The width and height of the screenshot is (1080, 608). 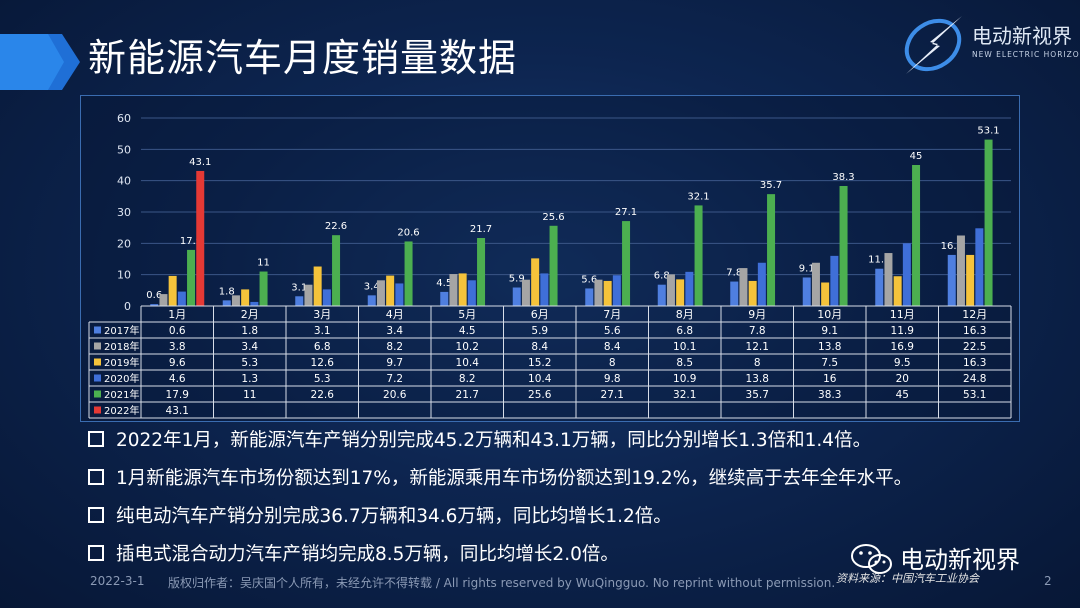 What do you see at coordinates (684, 395) in the screenshot?
I see `table-cell: 32.1` at bounding box center [684, 395].